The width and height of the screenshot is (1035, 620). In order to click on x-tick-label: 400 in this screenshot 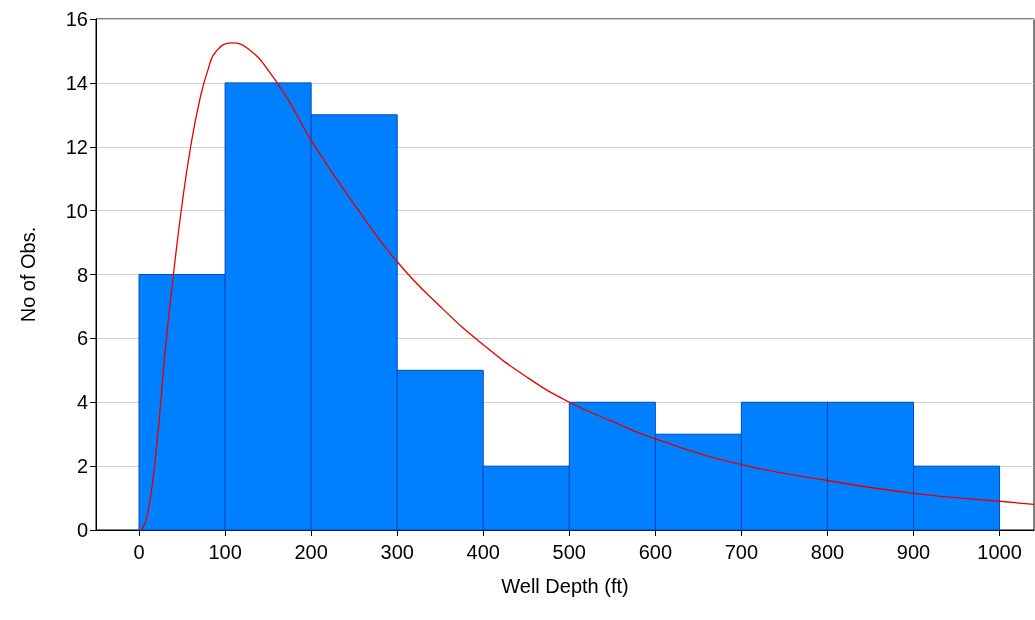, I will do `click(483, 552)`.